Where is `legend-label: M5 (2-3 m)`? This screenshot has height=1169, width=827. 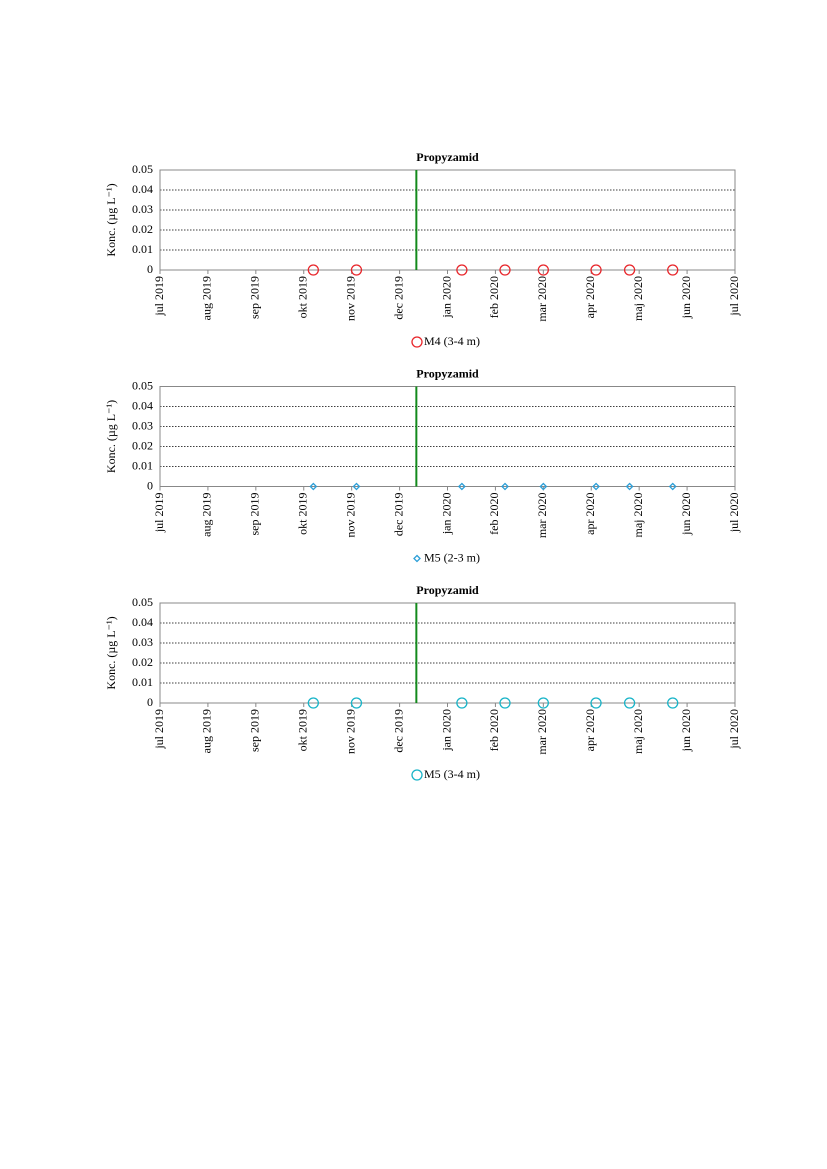 legend-label: M5 (2-3 m) is located at coordinates (452, 557).